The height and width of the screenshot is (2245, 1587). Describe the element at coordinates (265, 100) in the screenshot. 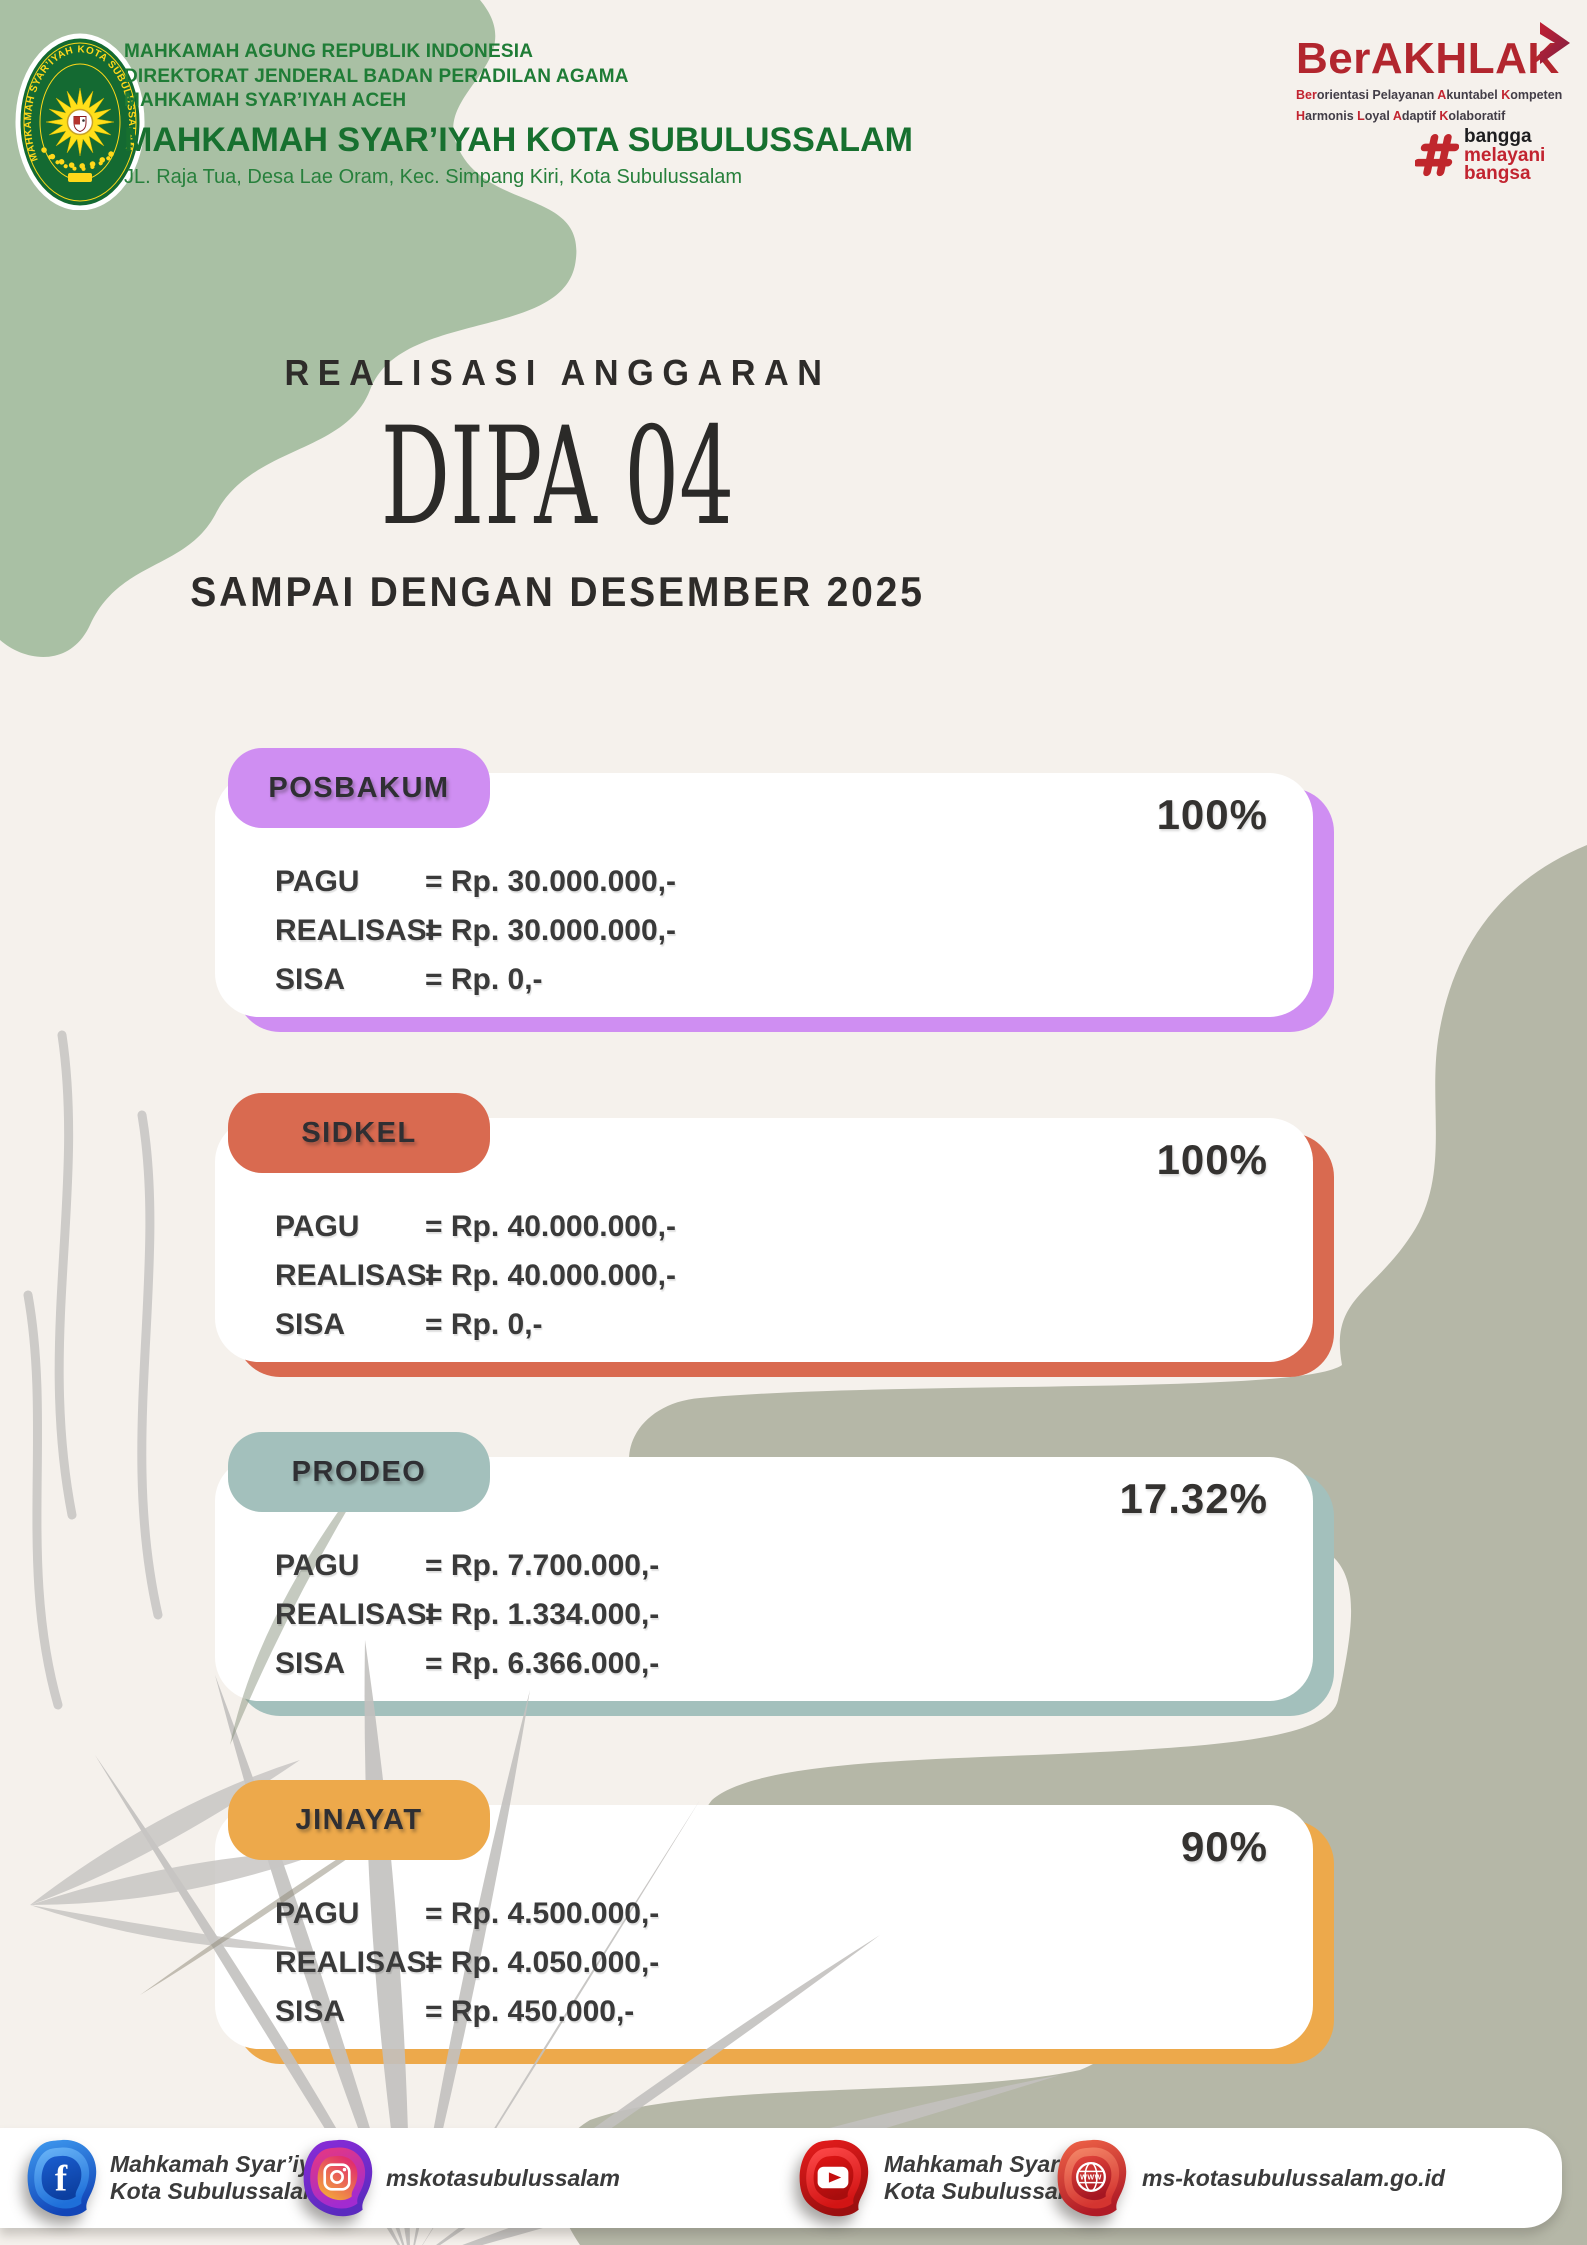

I see `org-line-3: MAHKAMAH SYAR’IYAH ACEH` at that location.